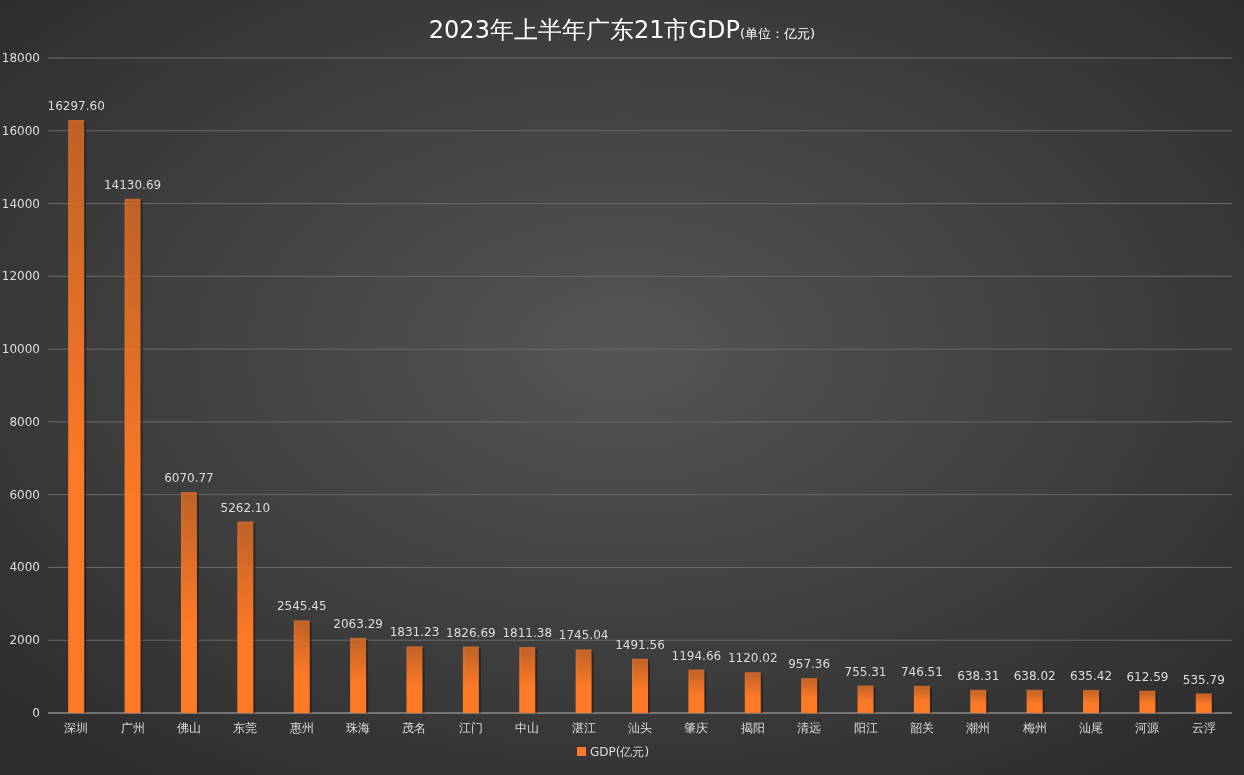 The width and height of the screenshot is (1244, 775). Describe the element at coordinates (36, 713) in the screenshot. I see `y-tick-label: 0` at that location.